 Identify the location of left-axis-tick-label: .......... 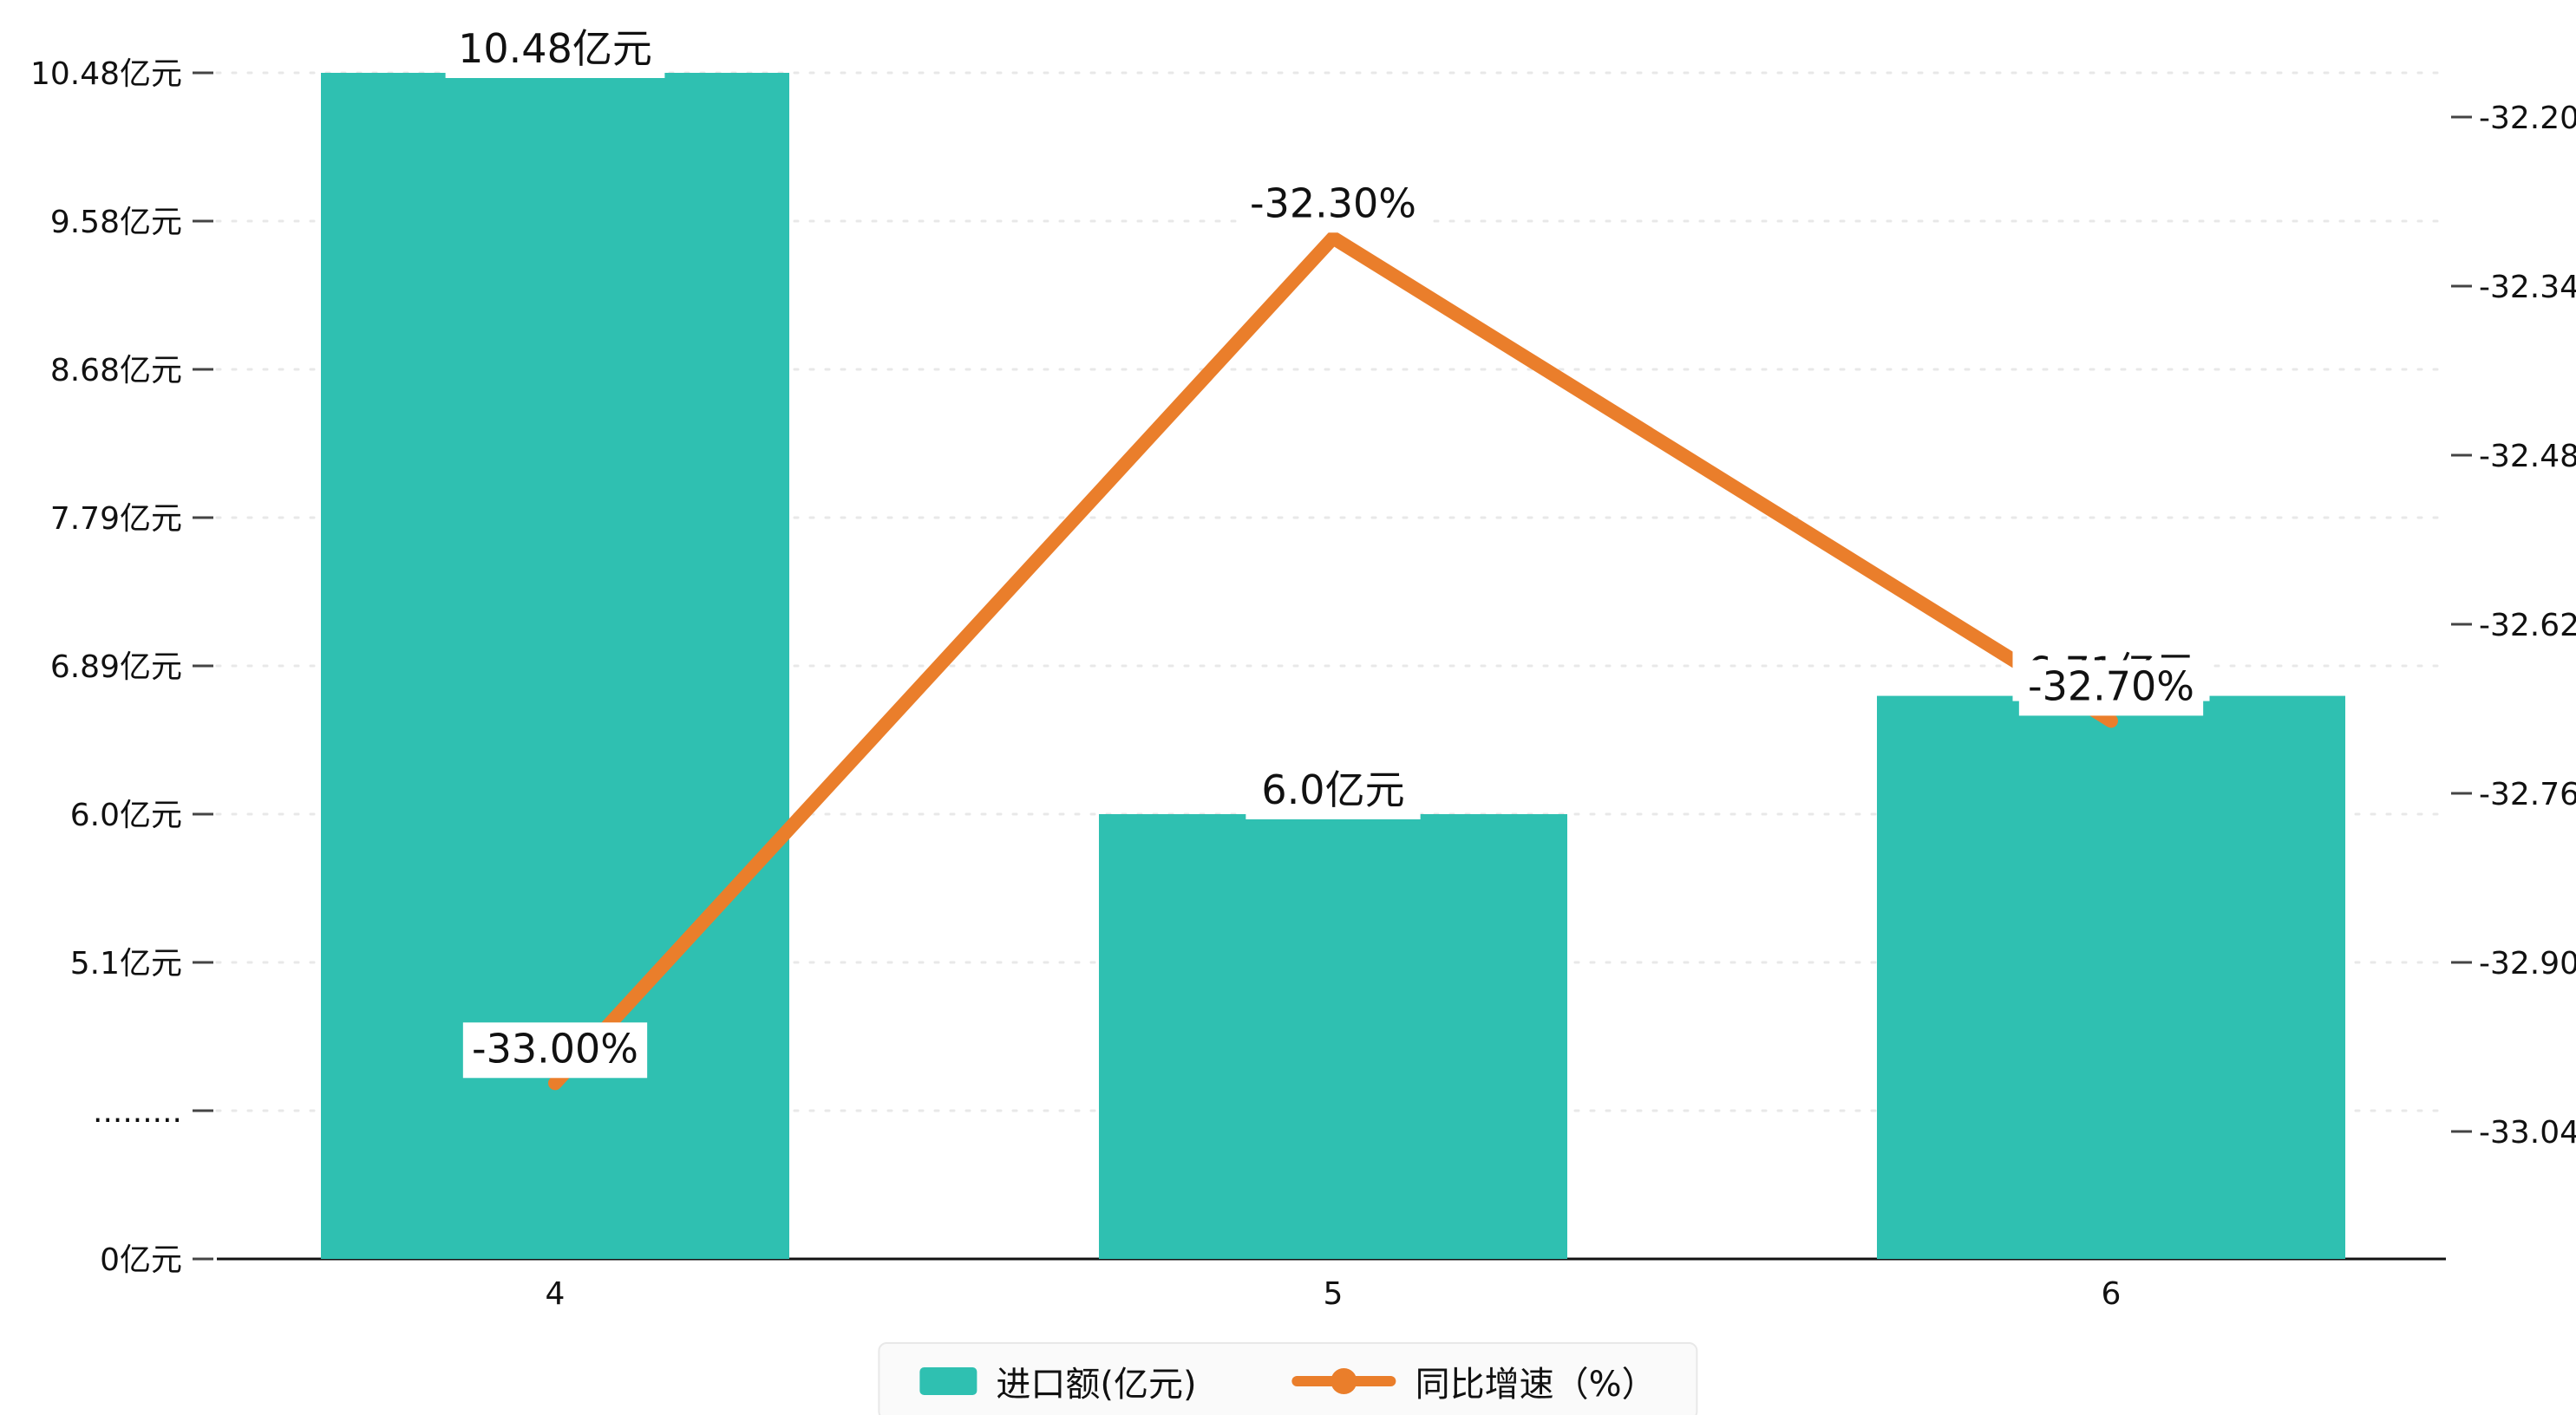
(137, 1112).